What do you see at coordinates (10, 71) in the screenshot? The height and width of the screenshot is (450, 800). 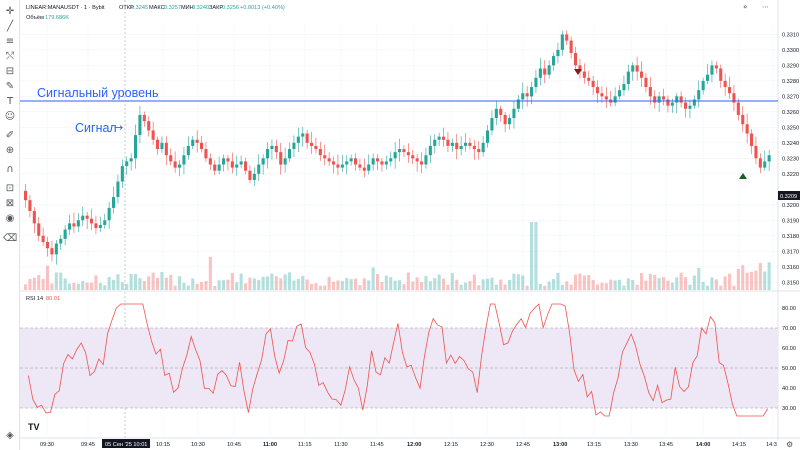 I see `ruler-icon: ⊟` at bounding box center [10, 71].